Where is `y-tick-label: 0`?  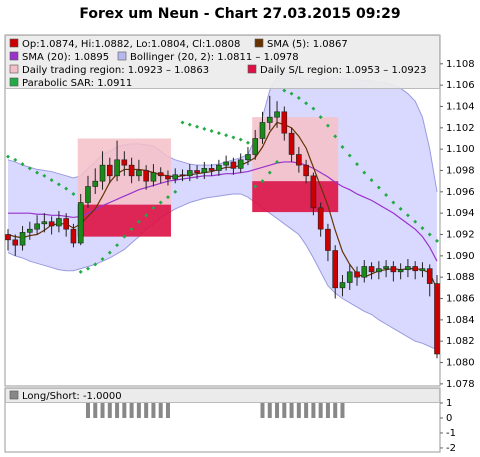 y-tick-label: 0 is located at coordinates (449, 418).